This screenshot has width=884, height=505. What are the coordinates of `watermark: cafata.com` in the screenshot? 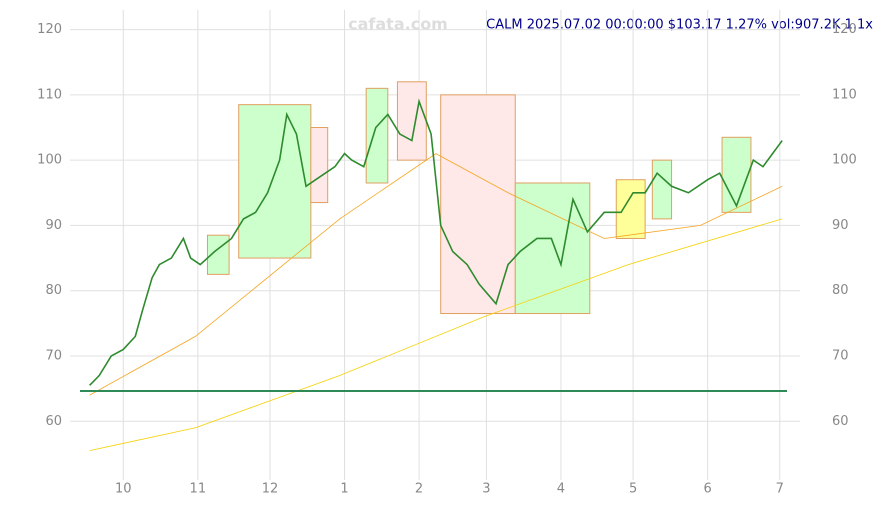 It's located at (398, 24).